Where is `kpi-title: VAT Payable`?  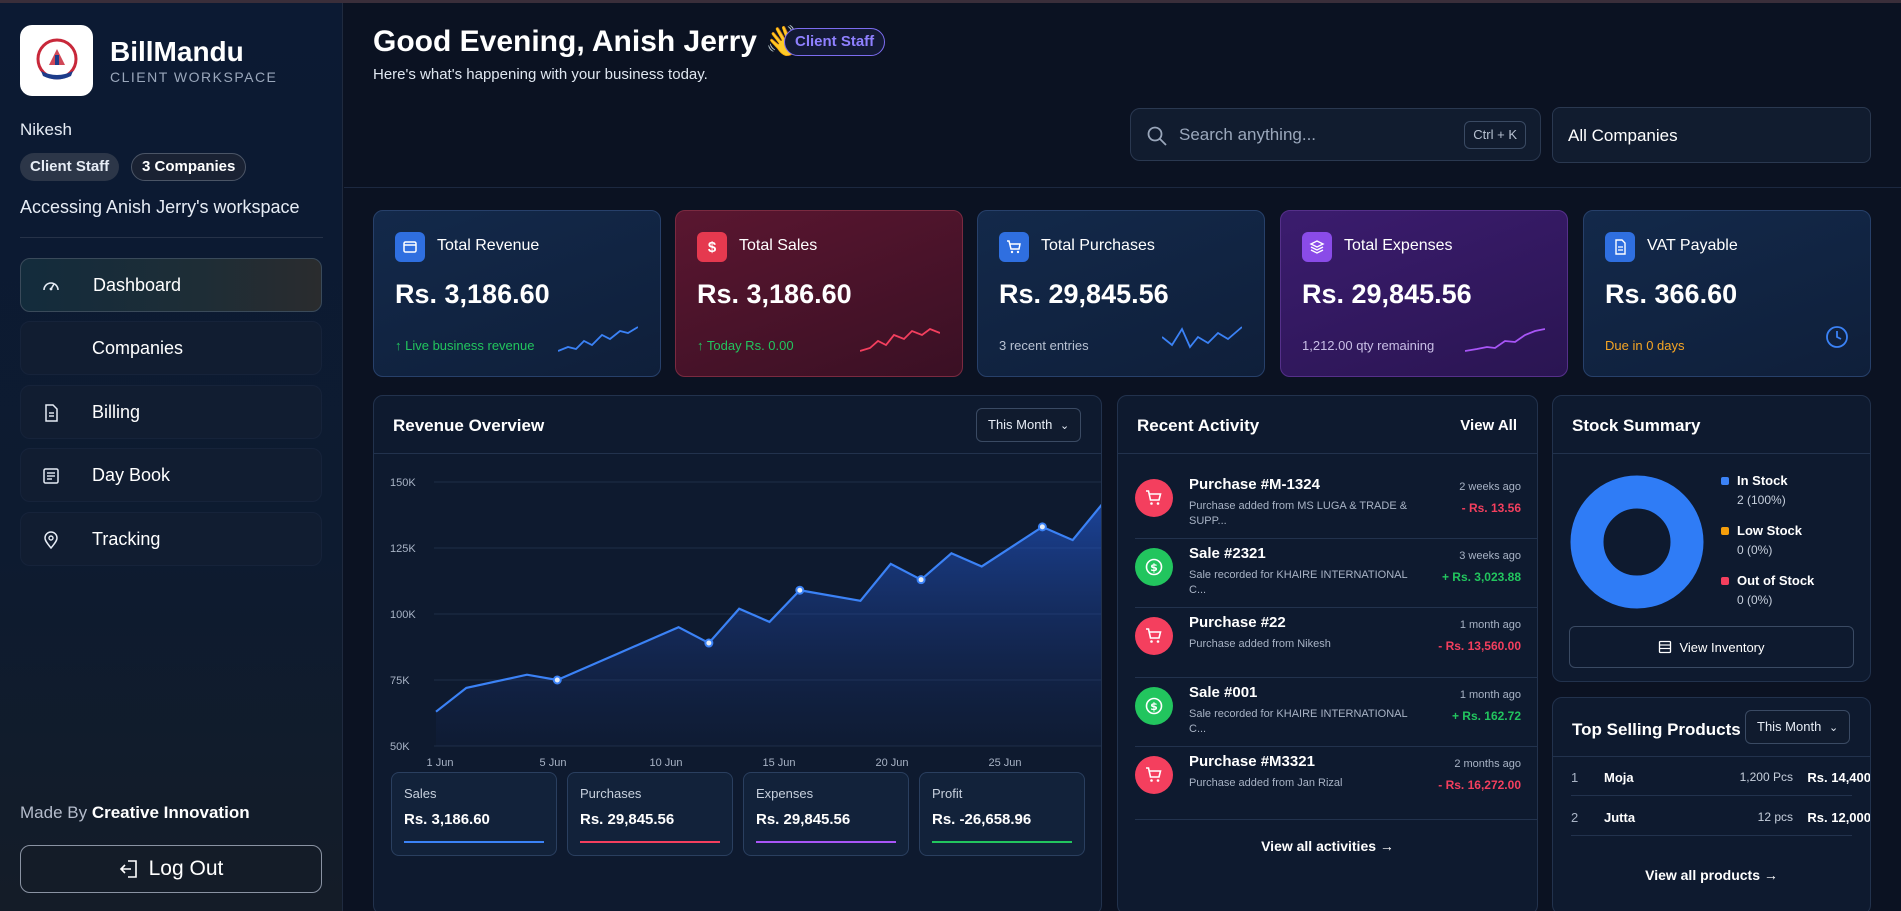
kpi-title: VAT Payable is located at coordinates (1692, 245).